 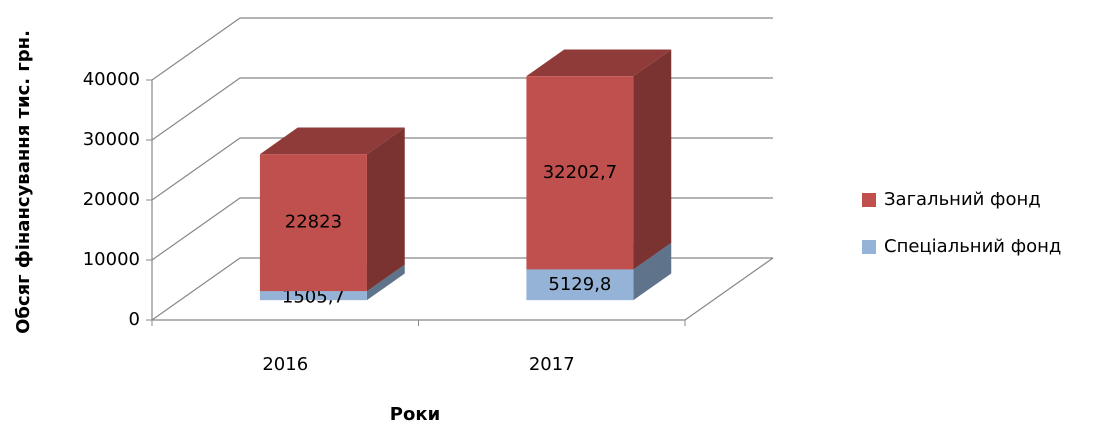 I want to click on data-label: 22823, so click(x=313, y=222).